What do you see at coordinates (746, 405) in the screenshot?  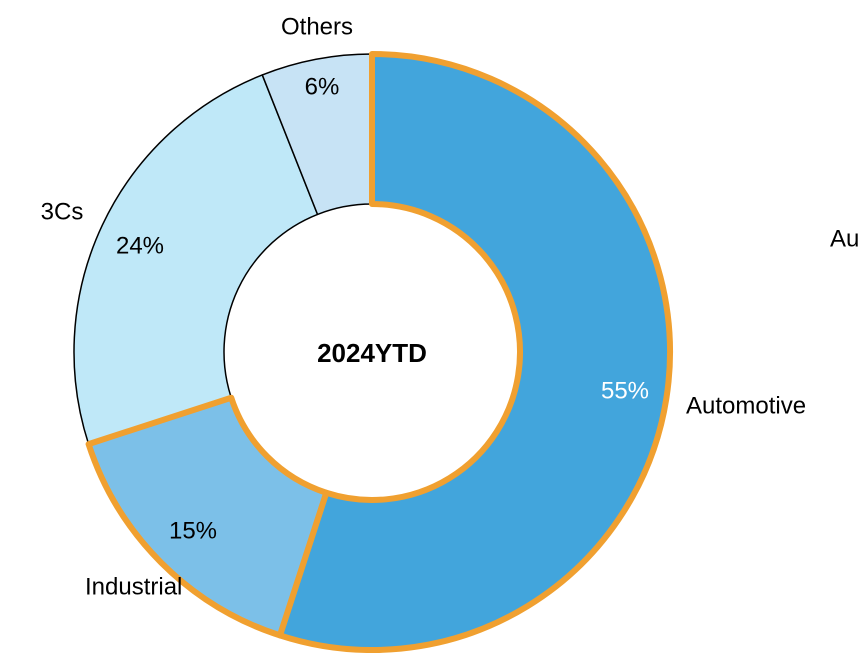 I see `category-label: Automotive` at bounding box center [746, 405].